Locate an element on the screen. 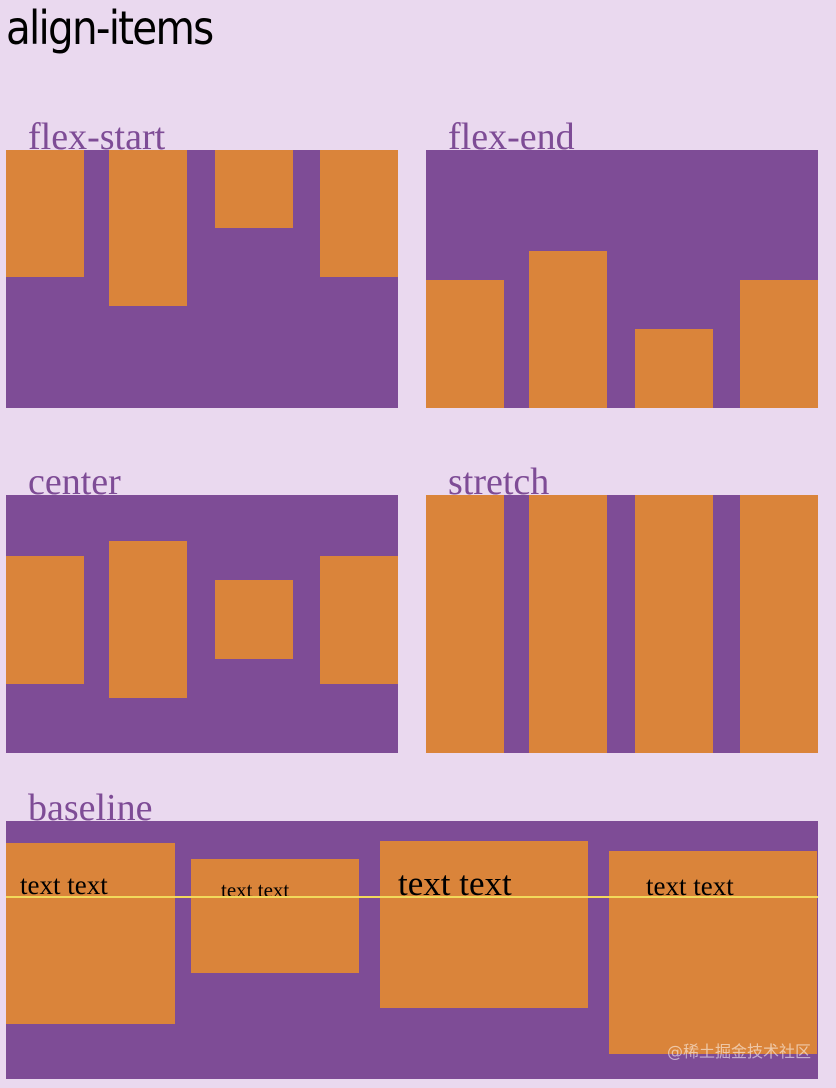 The width and height of the screenshot is (836, 1088). page-title: align-items is located at coordinates (110, 28).